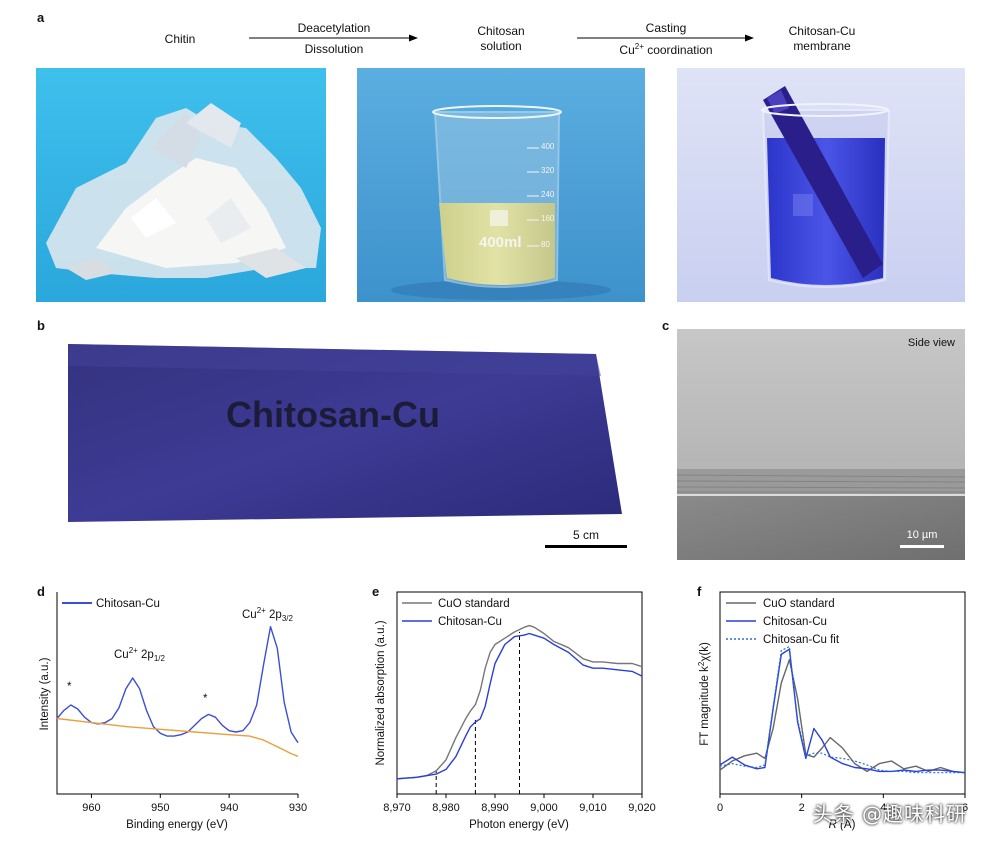  I want to click on flow-solution: Chitosan solution, so click(501, 39).